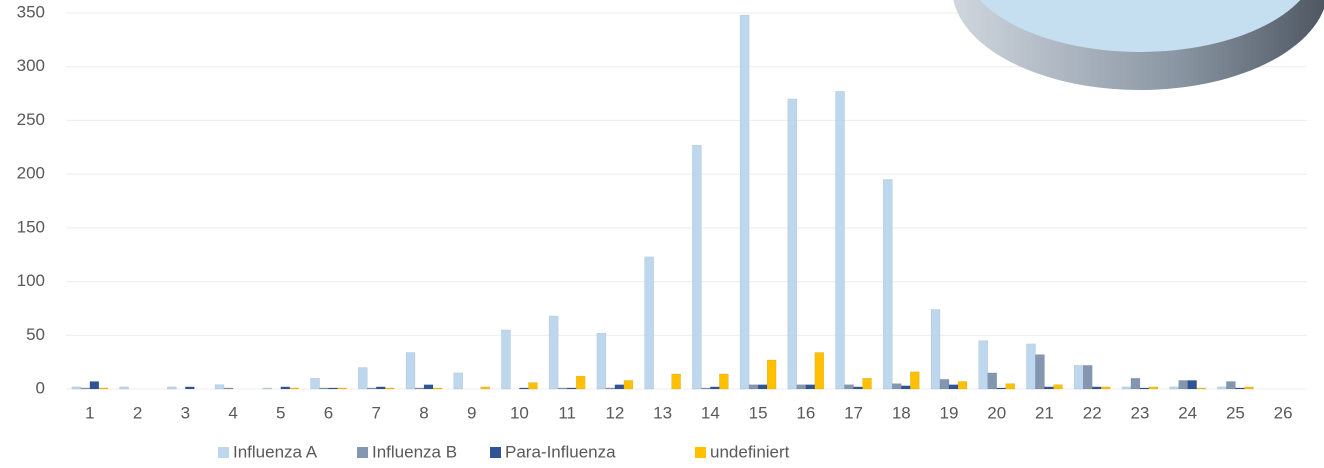  I want to click on y-tick-label: 100, so click(31, 280).